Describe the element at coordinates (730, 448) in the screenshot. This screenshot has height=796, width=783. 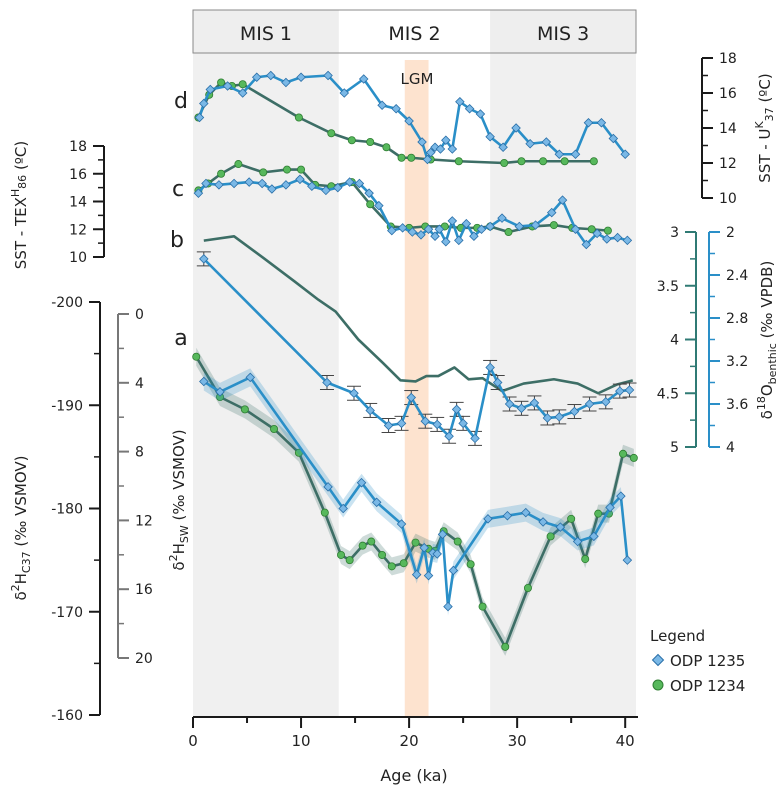
I see `axis-tick-label: 4` at that location.